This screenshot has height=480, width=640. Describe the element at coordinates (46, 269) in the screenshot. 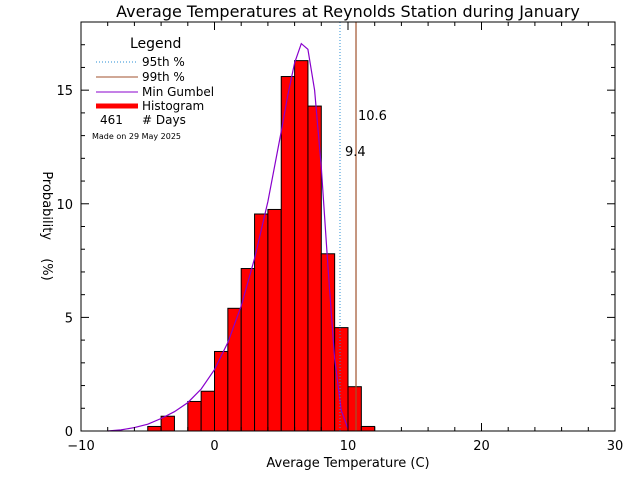

I see `y-axis-label-bottom: (%)` at that location.